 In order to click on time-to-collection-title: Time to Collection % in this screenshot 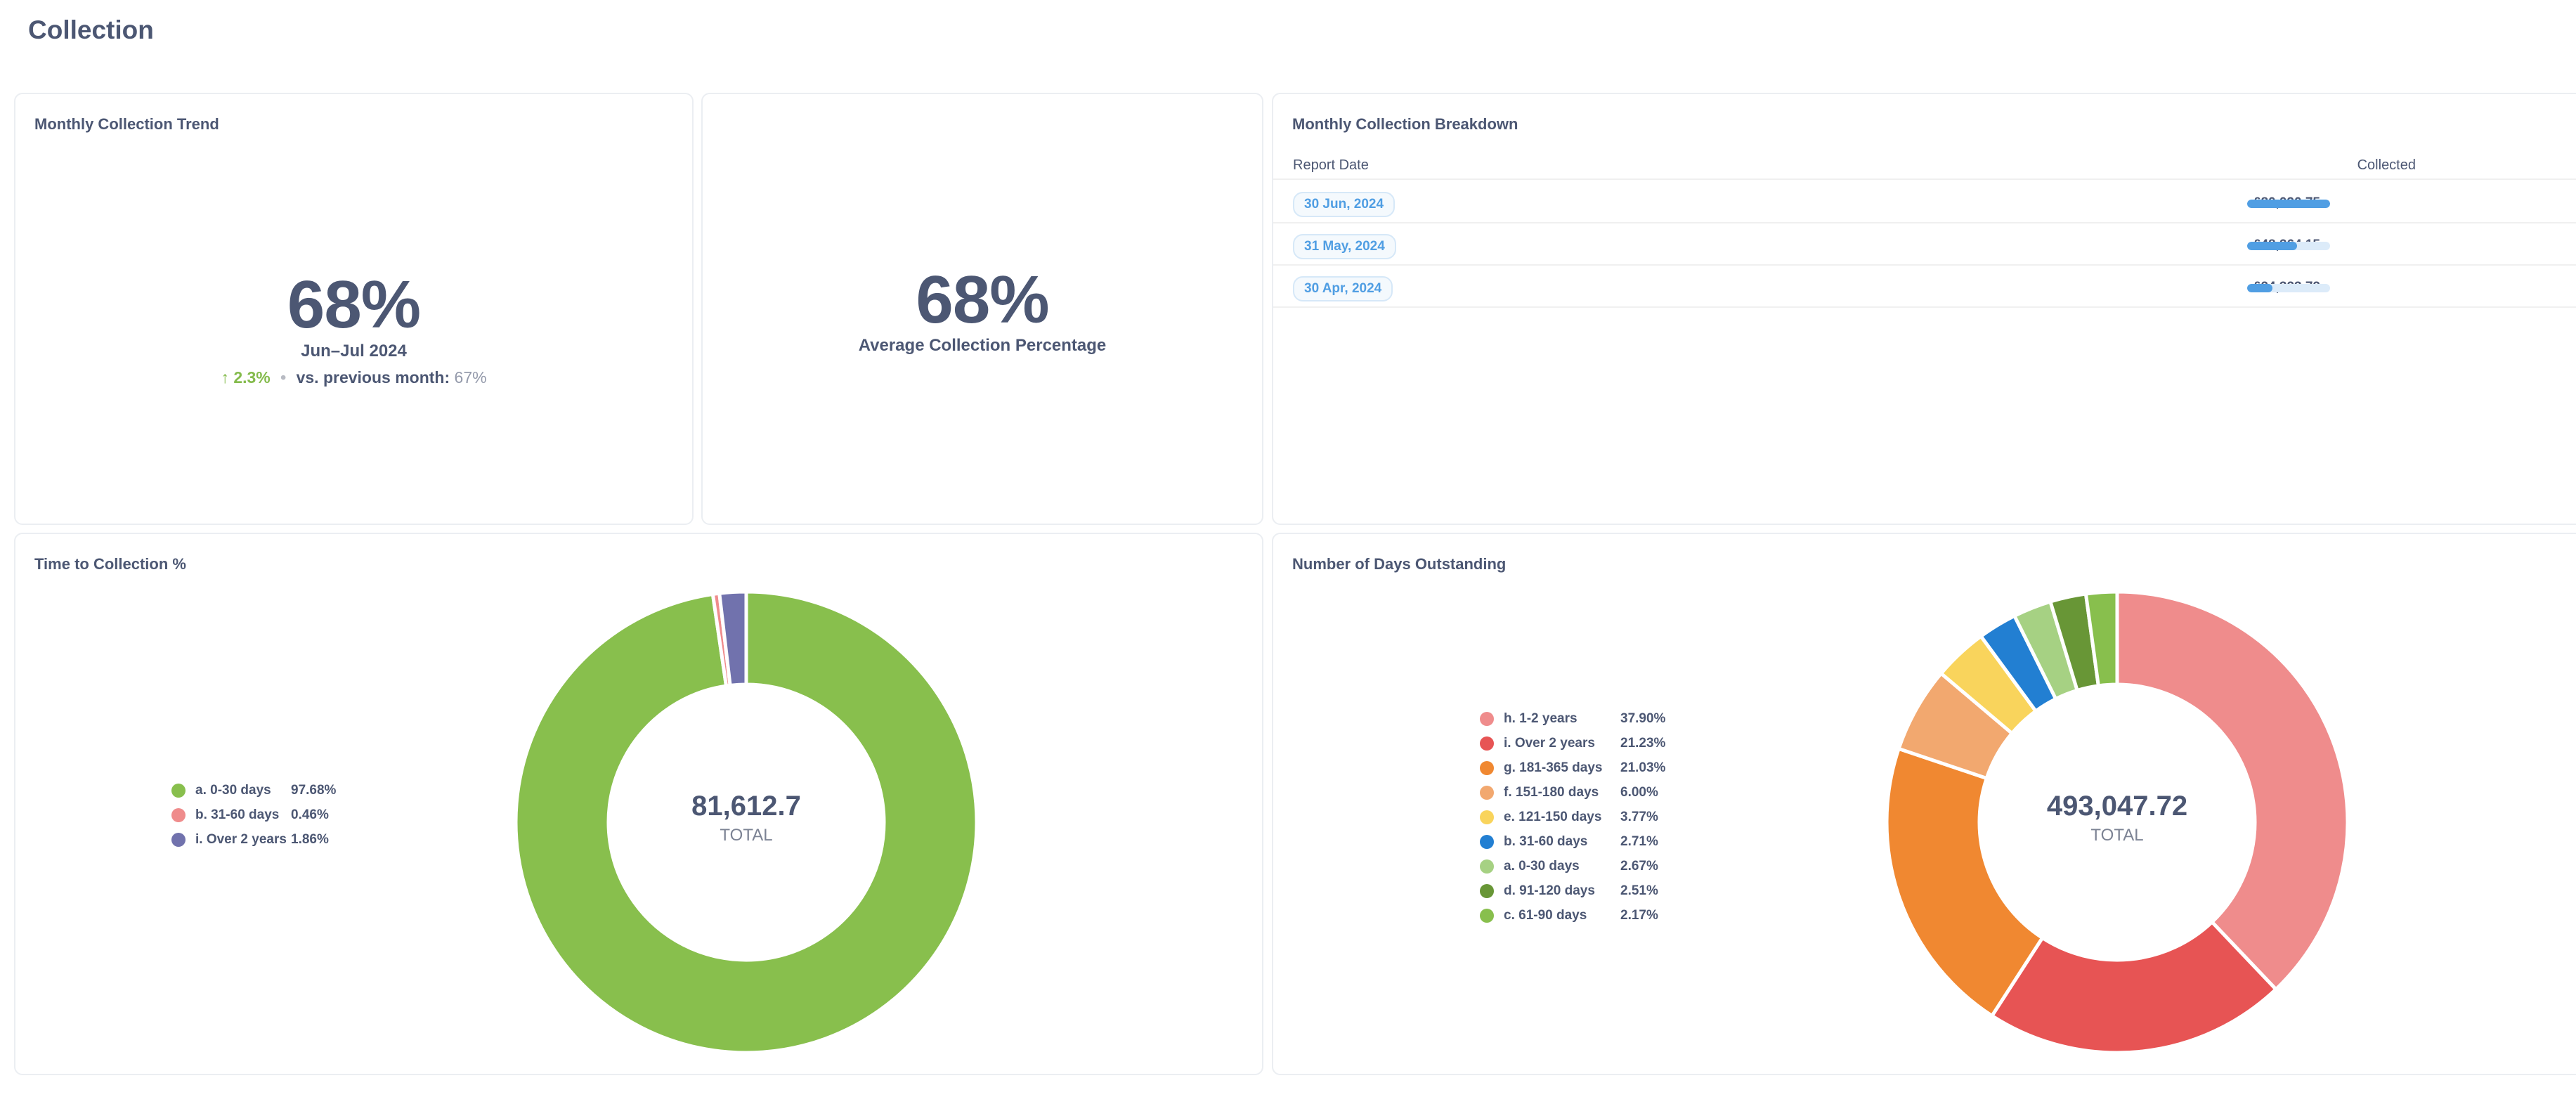, I will do `click(110, 564)`.